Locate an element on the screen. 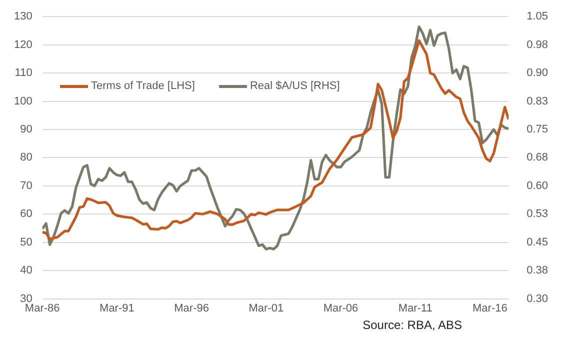 The height and width of the screenshot is (338, 562). y2-tick-label: 1.05 is located at coordinates (537, 16).